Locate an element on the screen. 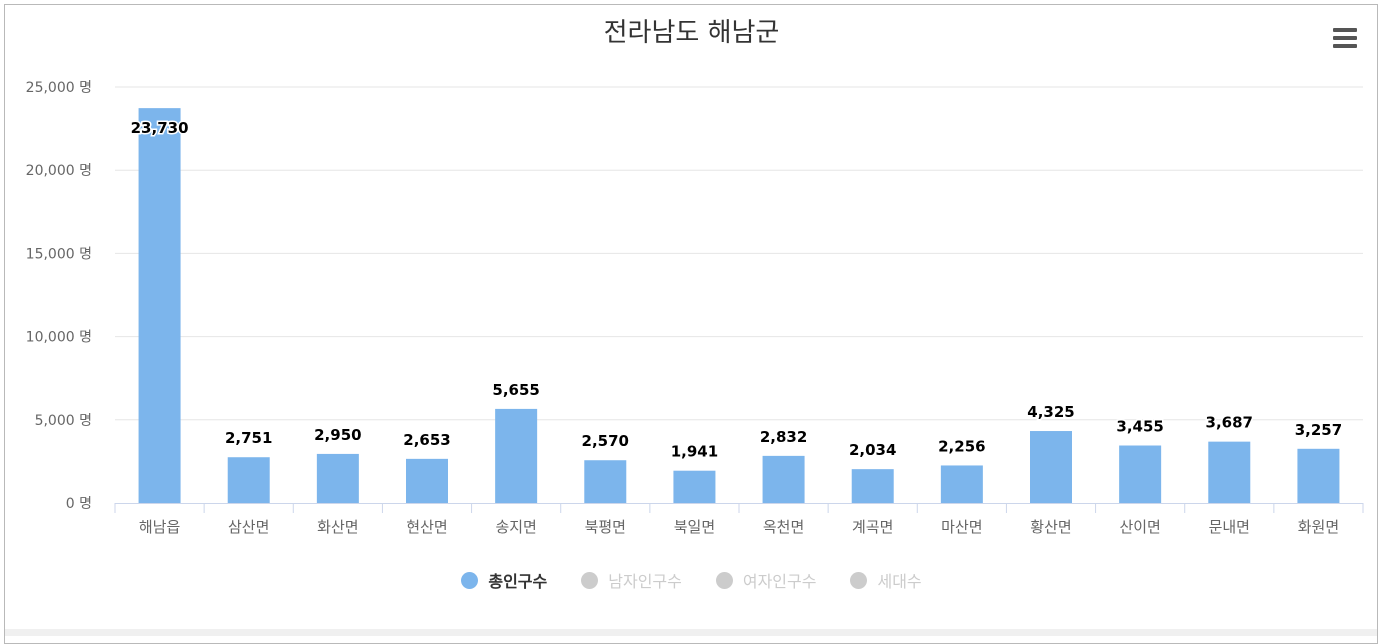  legend-label: 총인구수 is located at coordinates (518, 581).